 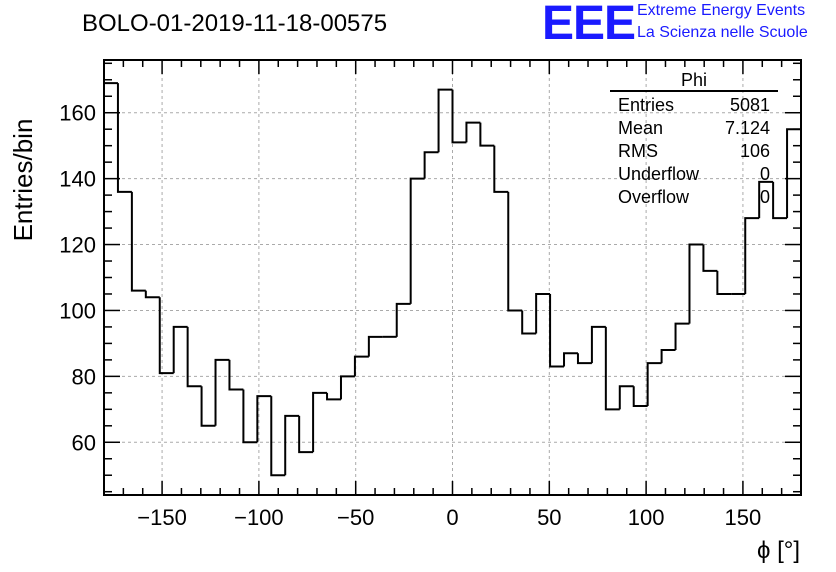 I want to click on stats-row-entries: Entries 5081, so click(x=694, y=105).